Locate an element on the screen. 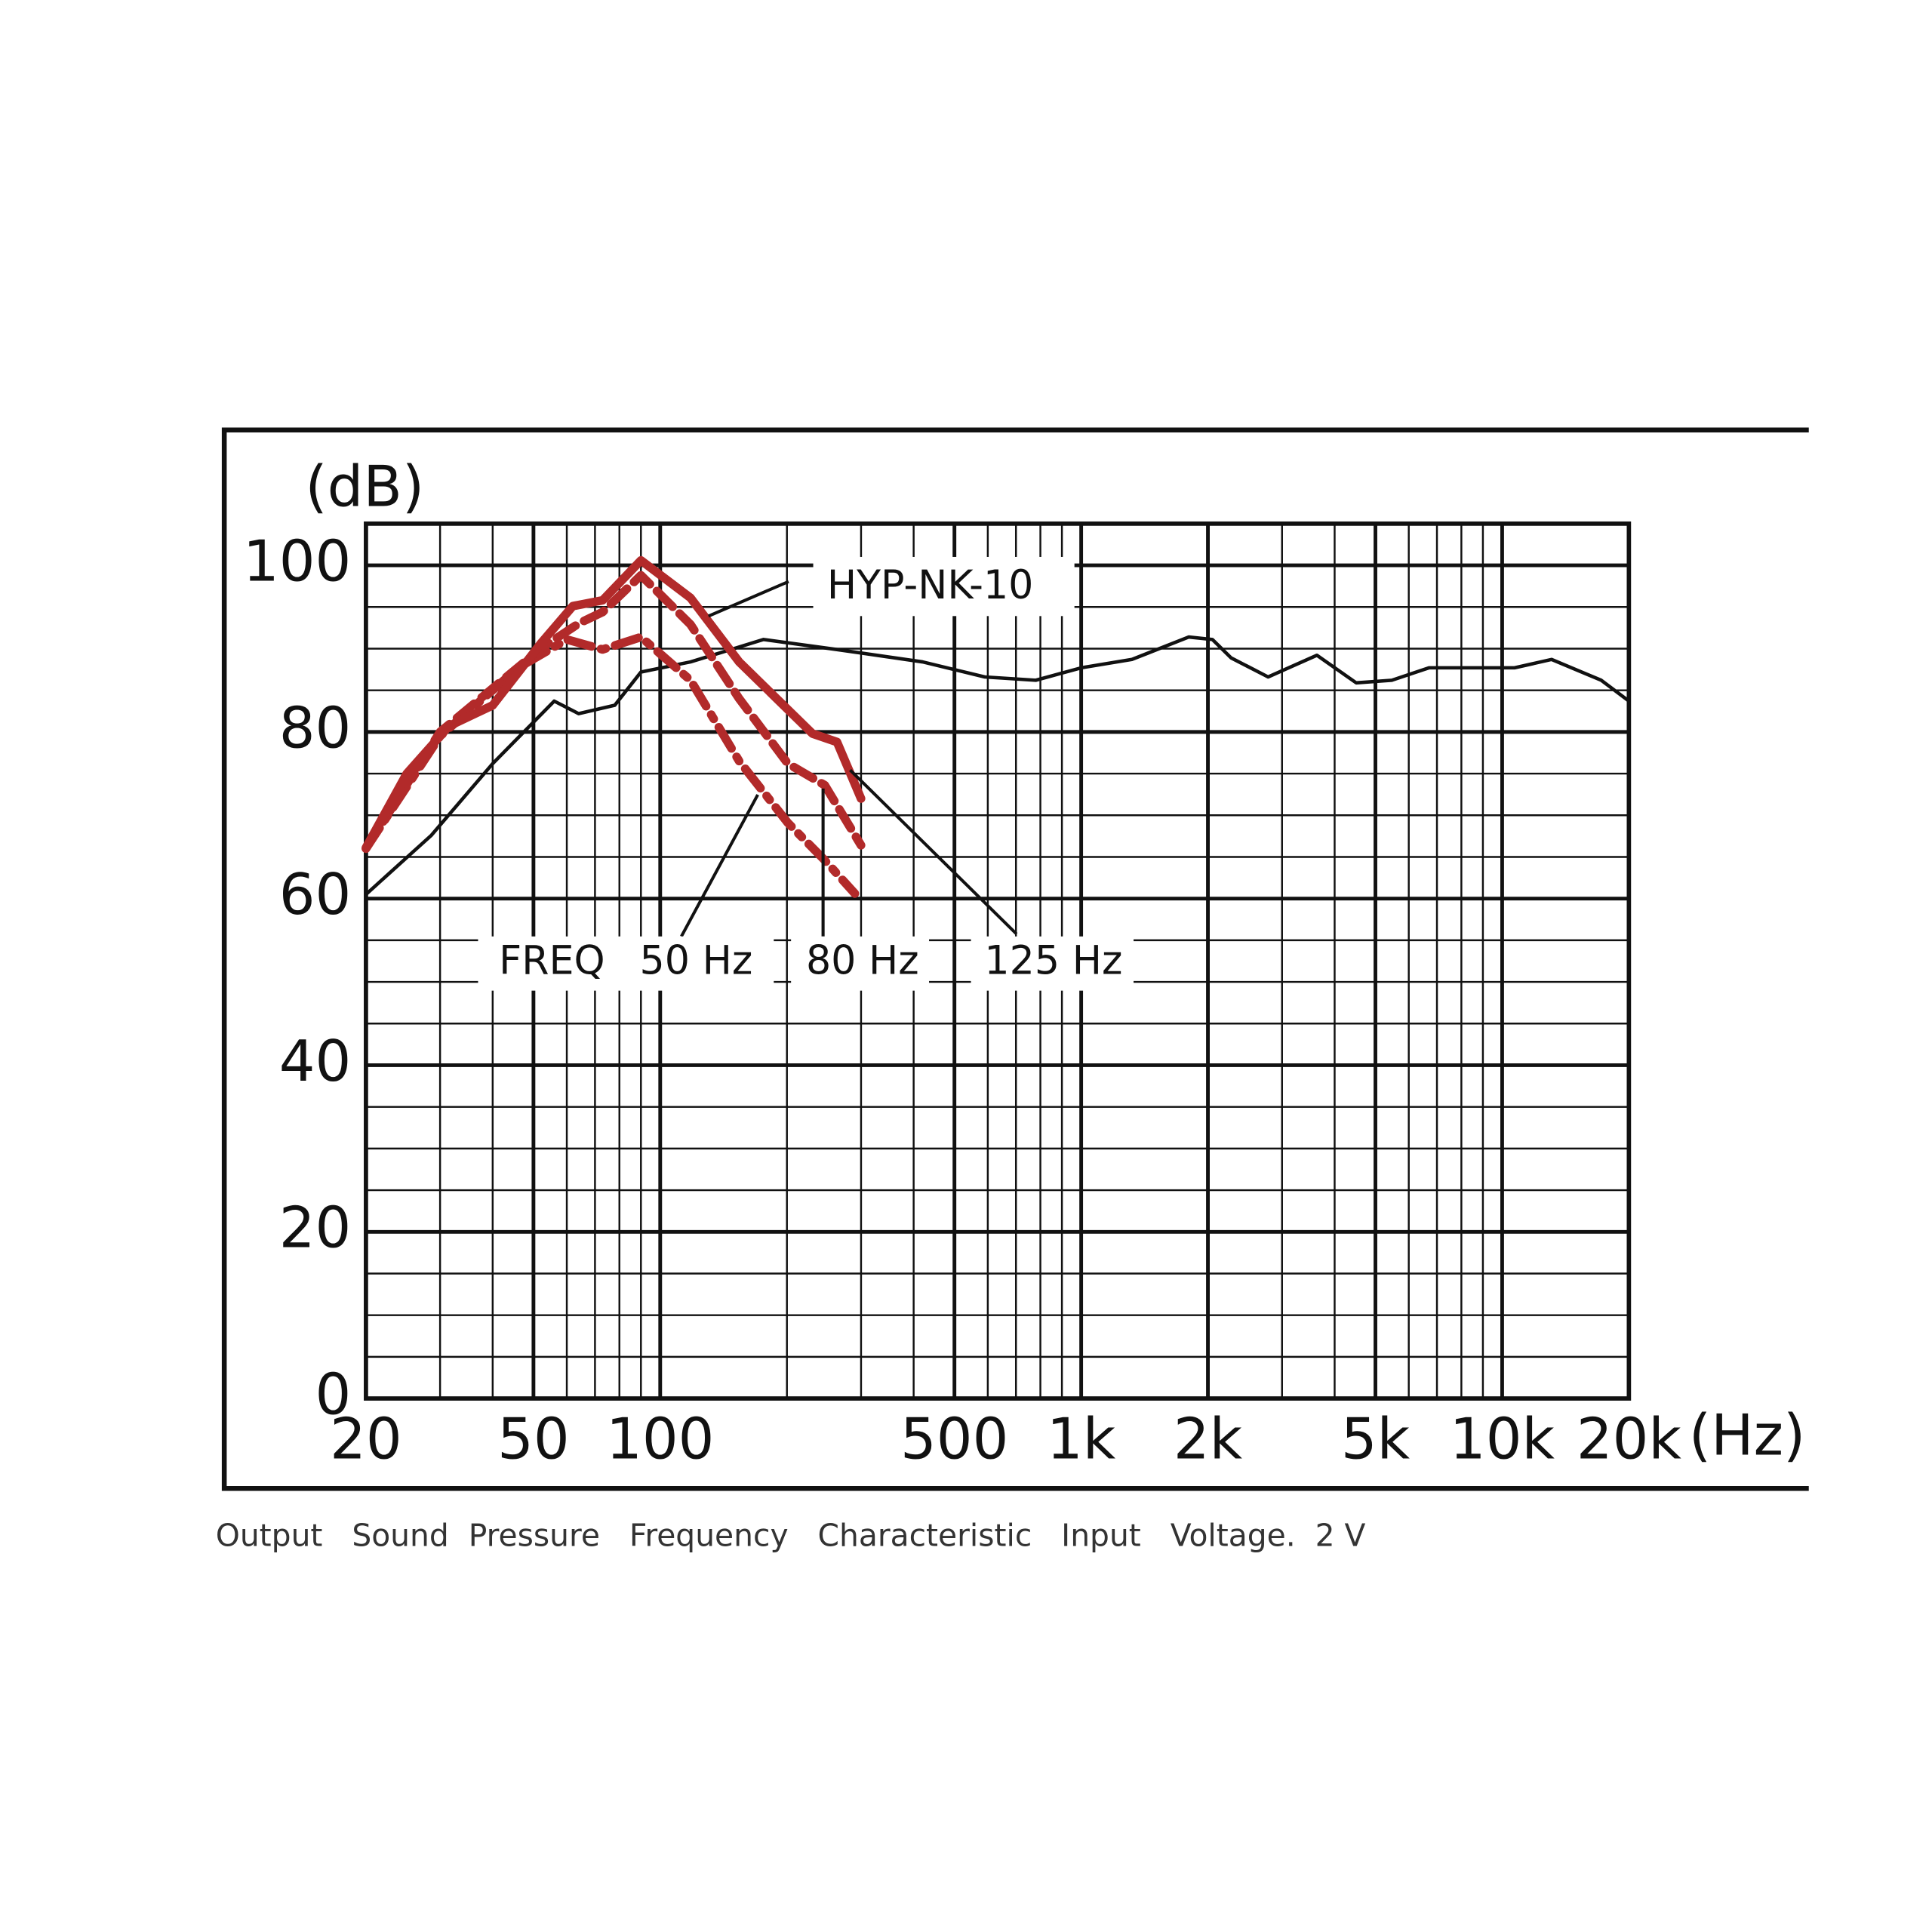  annotation: FREQ is located at coordinates (552, 961).